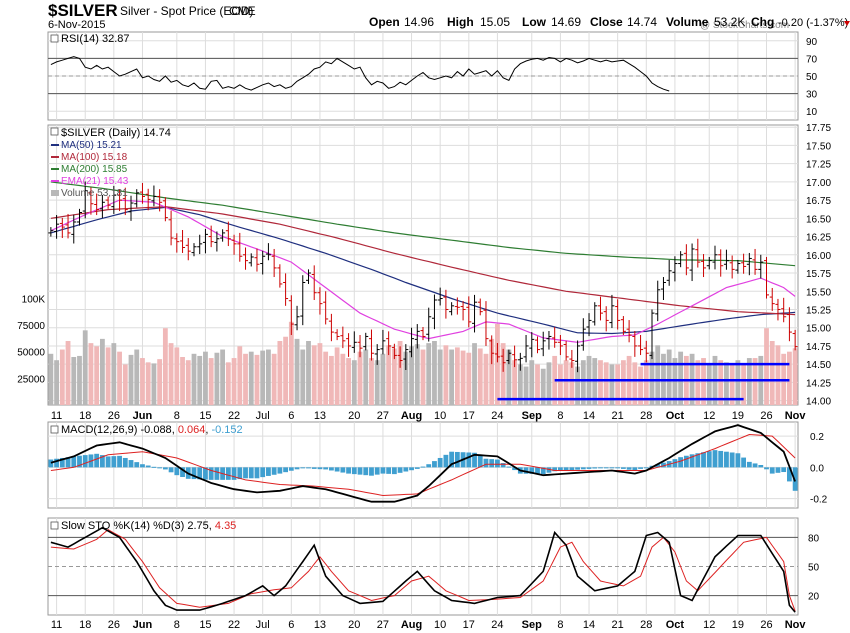 The image size is (850, 633). I want to click on x-tick-label: 6, so click(291, 416).